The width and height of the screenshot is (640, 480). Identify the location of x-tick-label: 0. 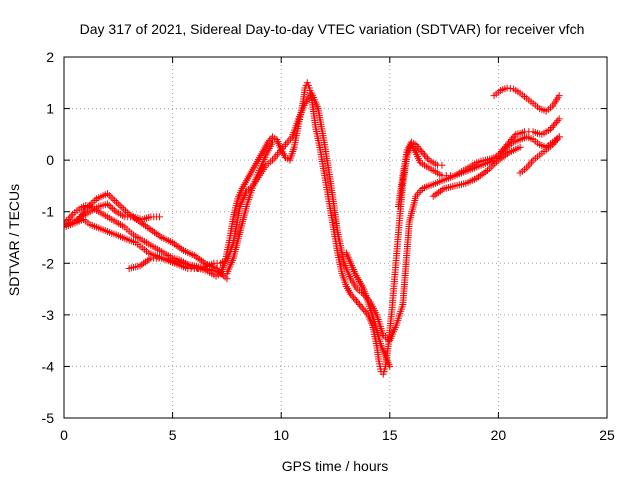
(64, 435).